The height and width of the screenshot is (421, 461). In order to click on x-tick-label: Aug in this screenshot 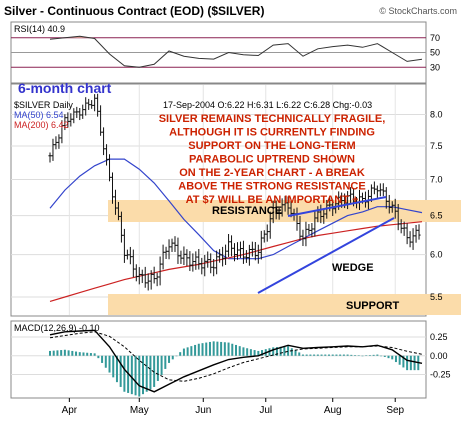, I will do `click(333, 410)`.